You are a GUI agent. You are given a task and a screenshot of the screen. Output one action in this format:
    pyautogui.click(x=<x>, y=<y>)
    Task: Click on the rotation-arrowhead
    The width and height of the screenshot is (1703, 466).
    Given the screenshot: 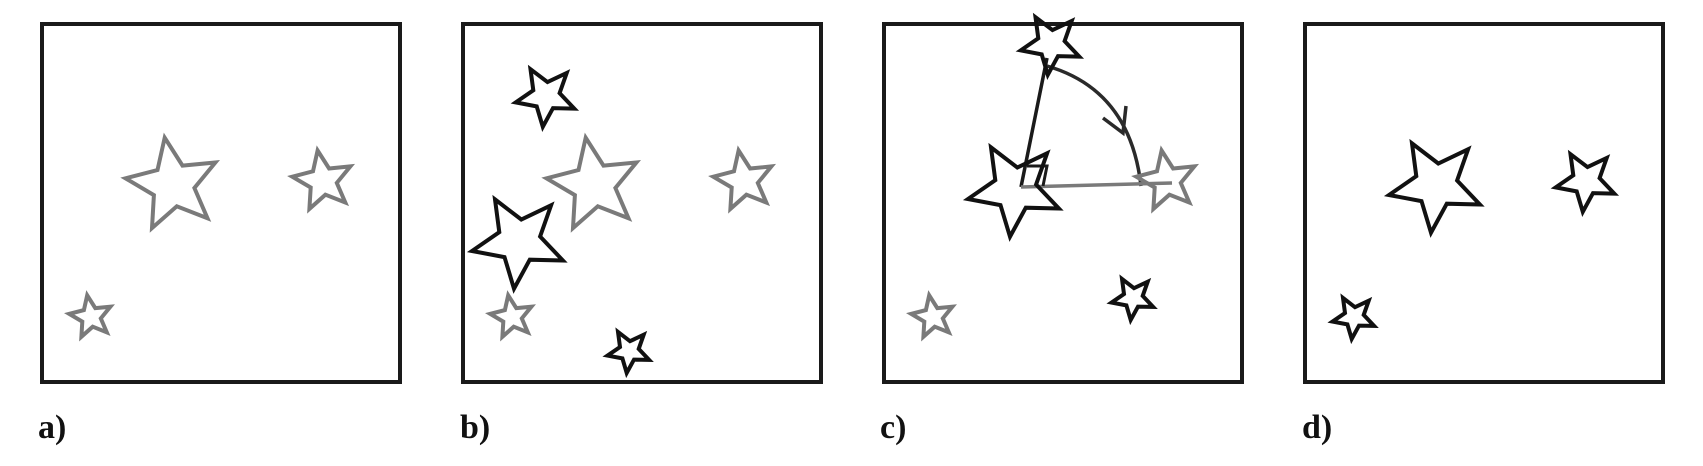 What is the action you would take?
    pyautogui.click(x=1114, y=121)
    